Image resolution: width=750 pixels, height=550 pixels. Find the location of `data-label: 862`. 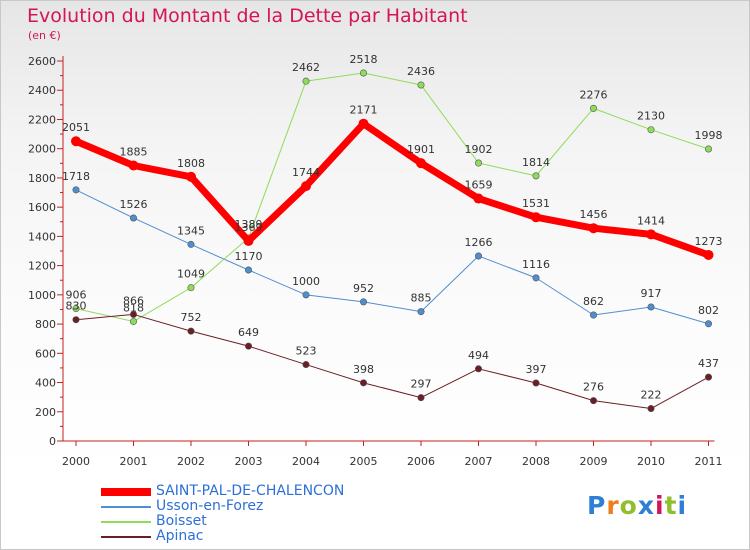

data-label: 862 is located at coordinates (593, 301).